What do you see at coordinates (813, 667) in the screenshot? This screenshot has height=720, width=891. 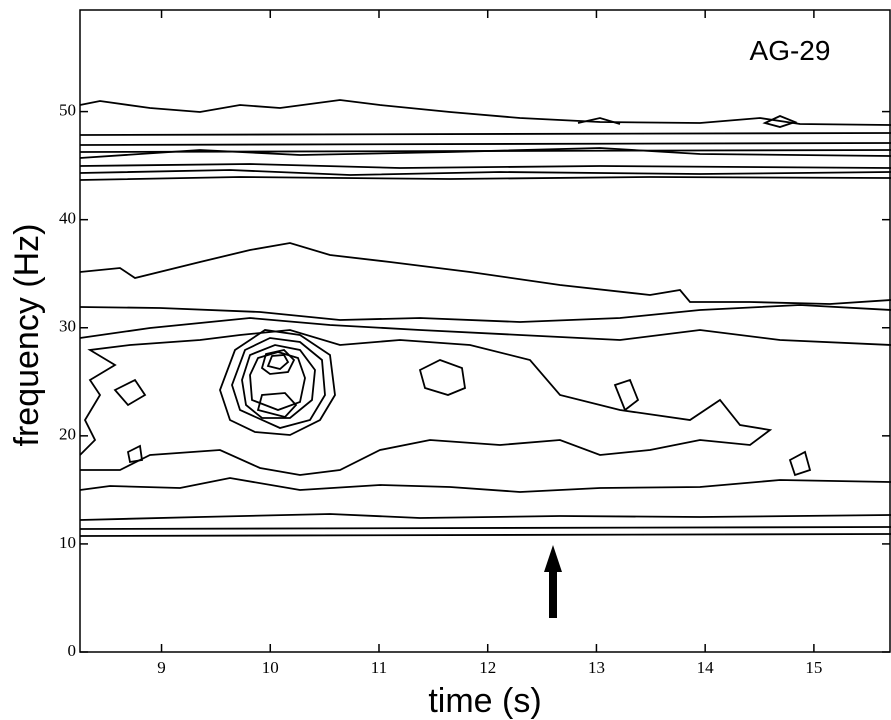 I see `x-tick-label: 15` at bounding box center [813, 667].